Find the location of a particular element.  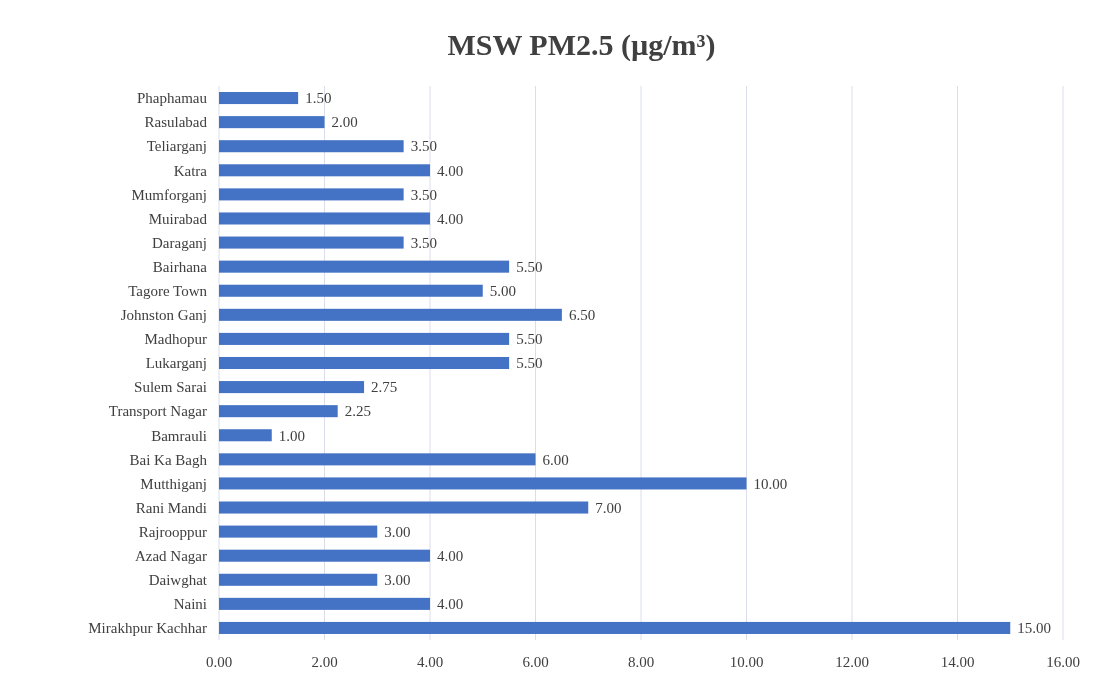

y-tick-label: Madhopur is located at coordinates (175, 339).